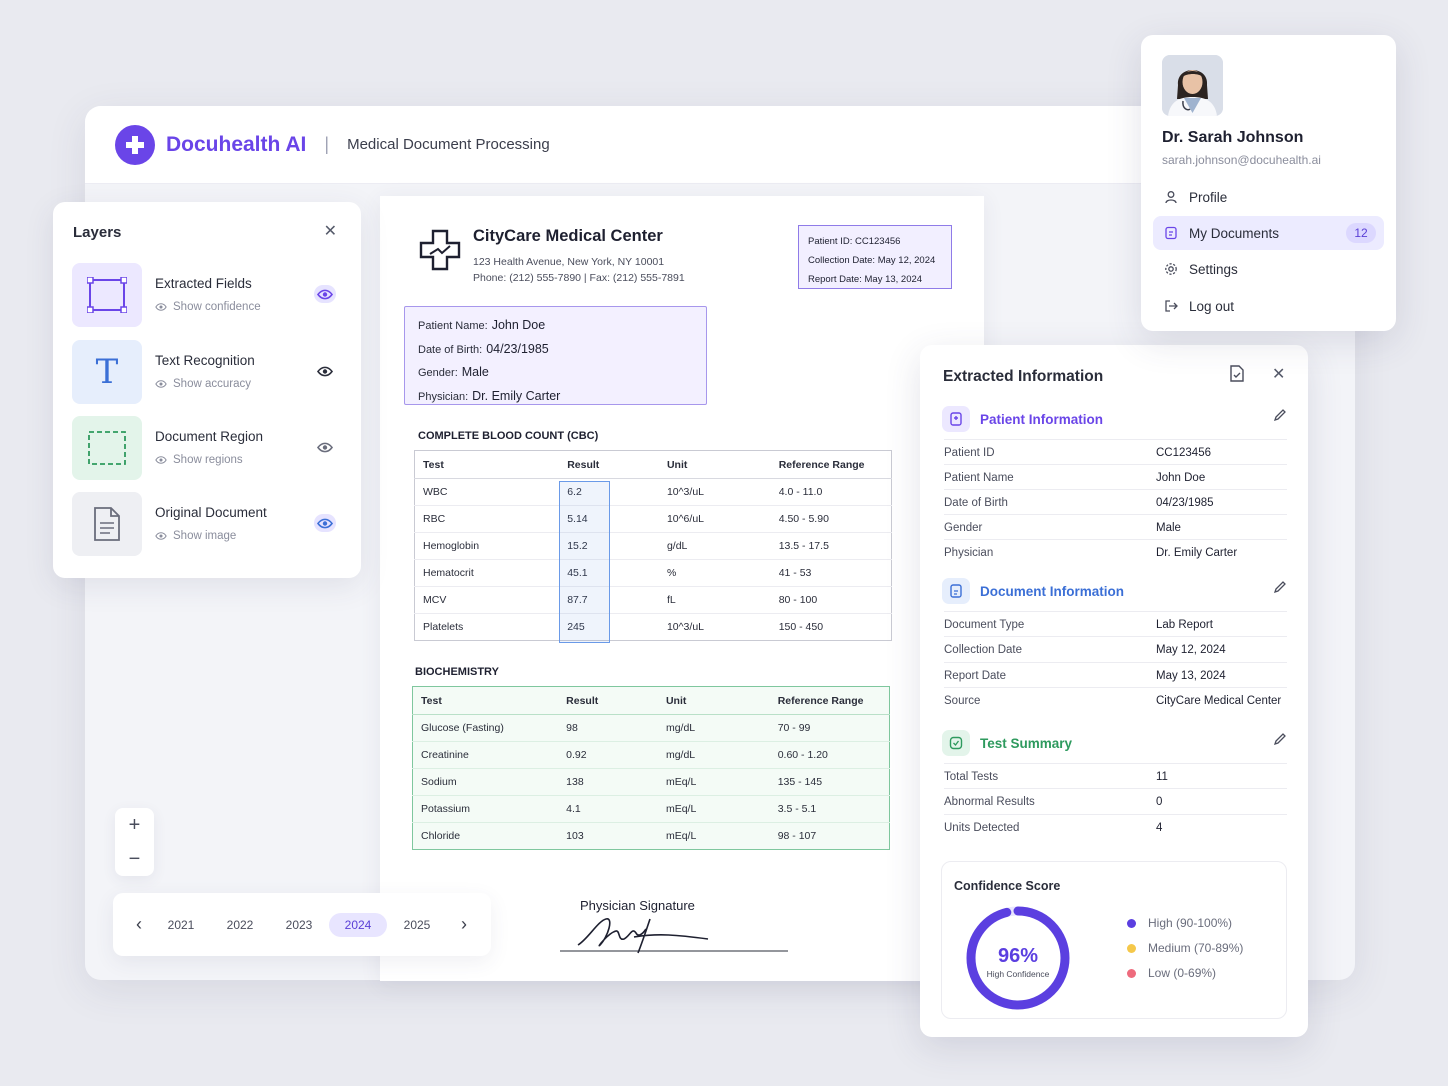  Describe the element at coordinates (1192, 85) in the screenshot. I see `avatar` at that location.